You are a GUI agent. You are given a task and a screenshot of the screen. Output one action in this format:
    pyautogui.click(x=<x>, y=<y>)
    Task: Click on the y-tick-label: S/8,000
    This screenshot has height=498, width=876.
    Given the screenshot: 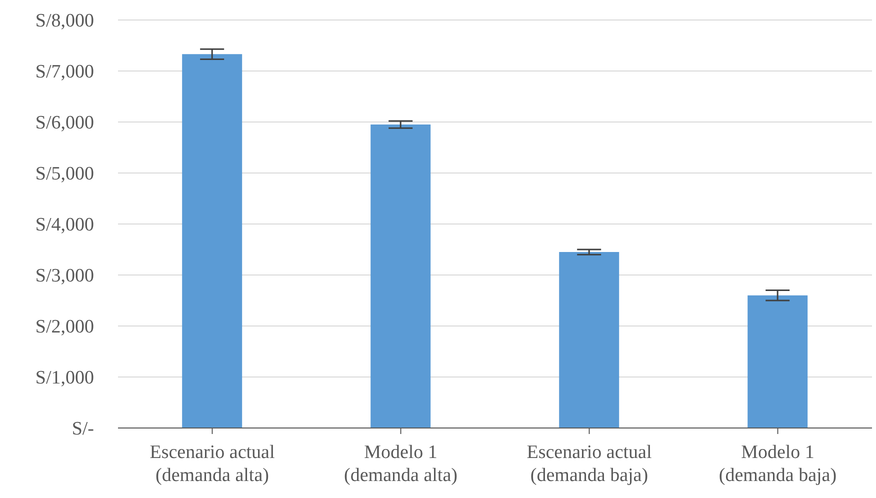 What is the action you would take?
    pyautogui.click(x=64, y=21)
    